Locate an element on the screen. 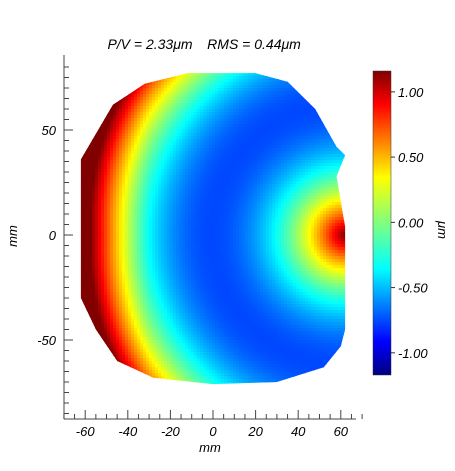  x-tick-label: -60 is located at coordinates (86, 431).